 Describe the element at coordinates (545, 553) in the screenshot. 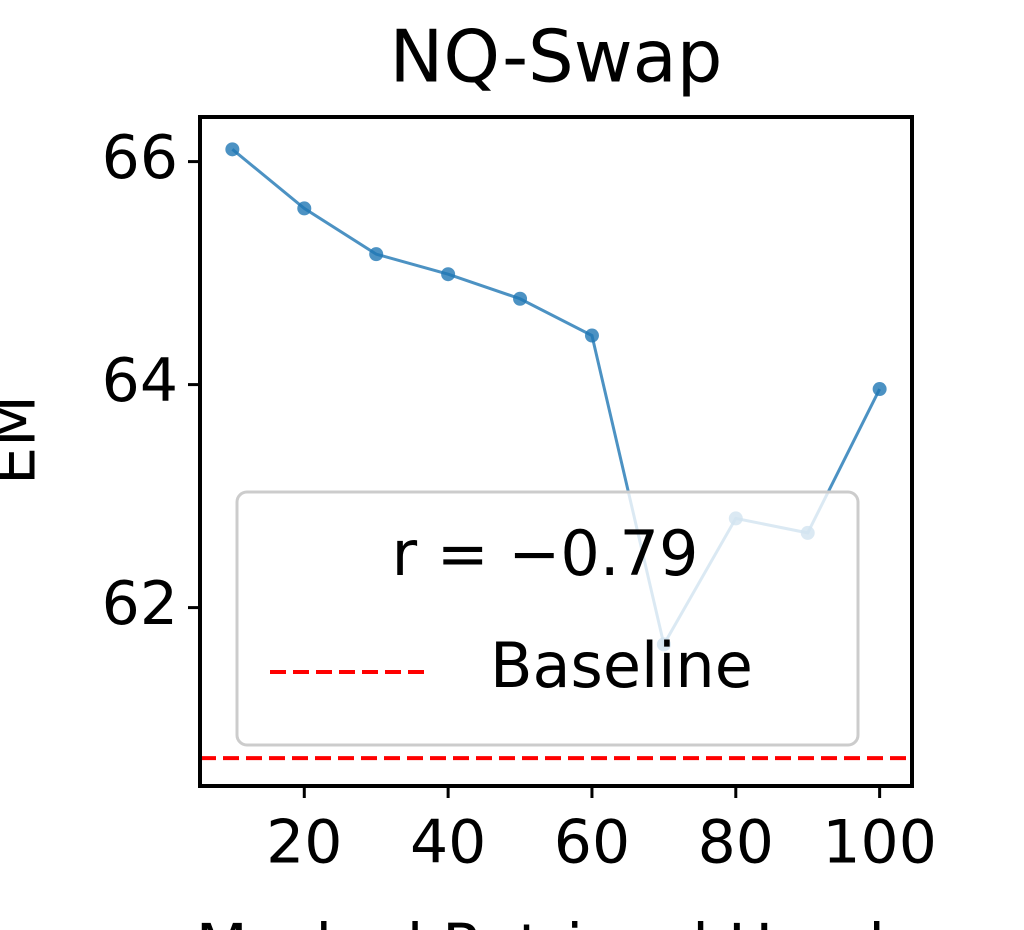

I see `legend-label: r = −0.79` at that location.